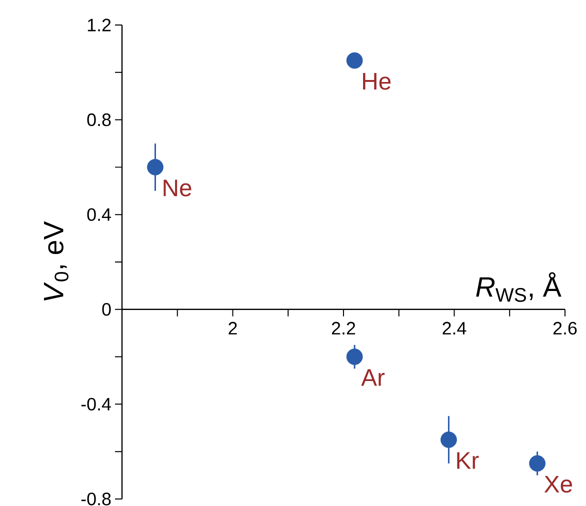 This screenshot has width=586, height=506. Describe the element at coordinates (99, 214) in the screenshot. I see `y-tick-label: 0.4` at that location.